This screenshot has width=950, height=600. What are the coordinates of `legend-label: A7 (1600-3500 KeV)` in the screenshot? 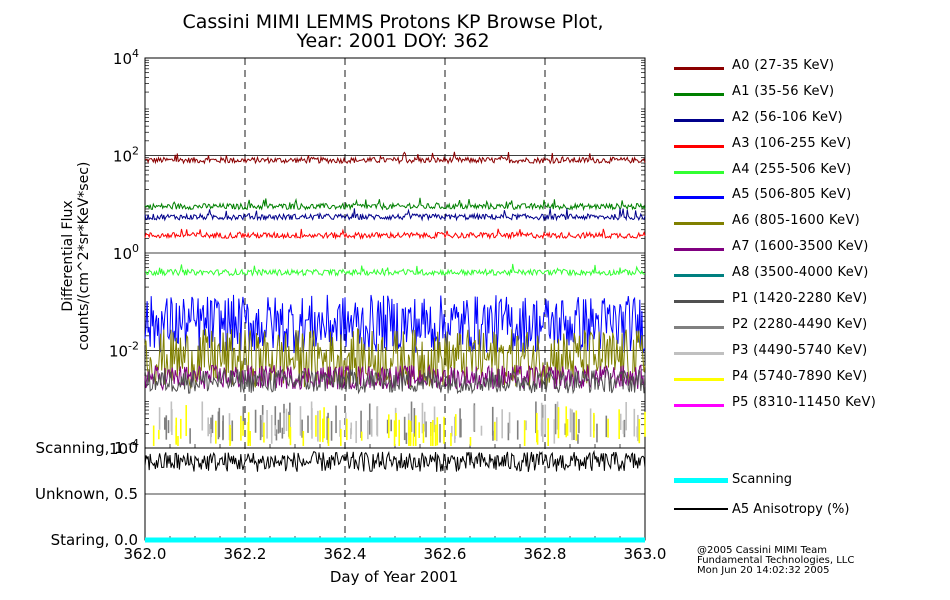 It's located at (800, 247).